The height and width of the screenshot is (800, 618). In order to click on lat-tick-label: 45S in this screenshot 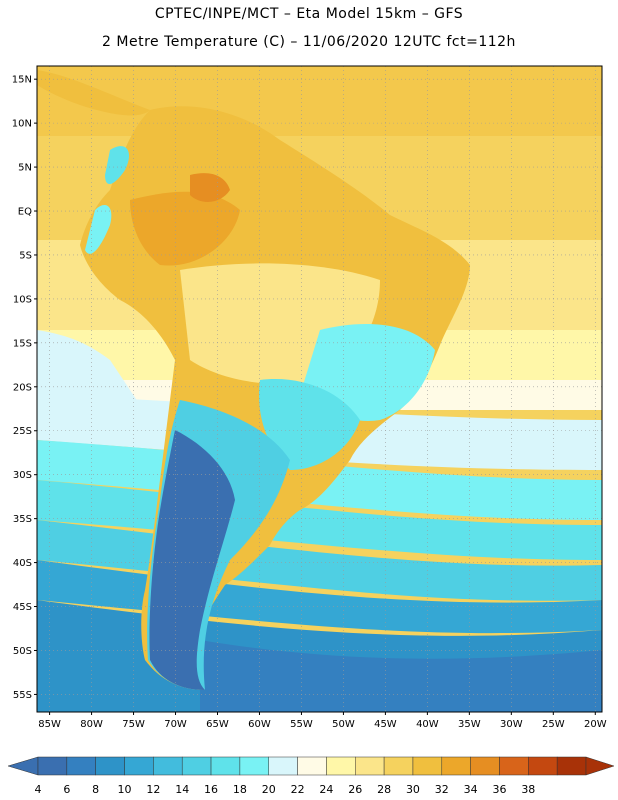, I will do `click(22, 607)`.